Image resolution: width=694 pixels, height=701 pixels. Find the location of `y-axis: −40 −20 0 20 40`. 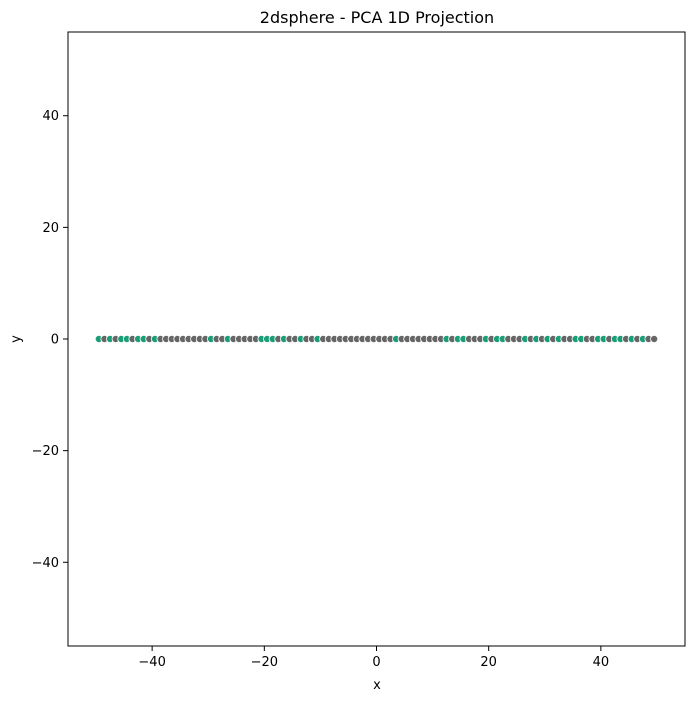

y-axis: −40 −20 0 20 40 is located at coordinates (50, 340).